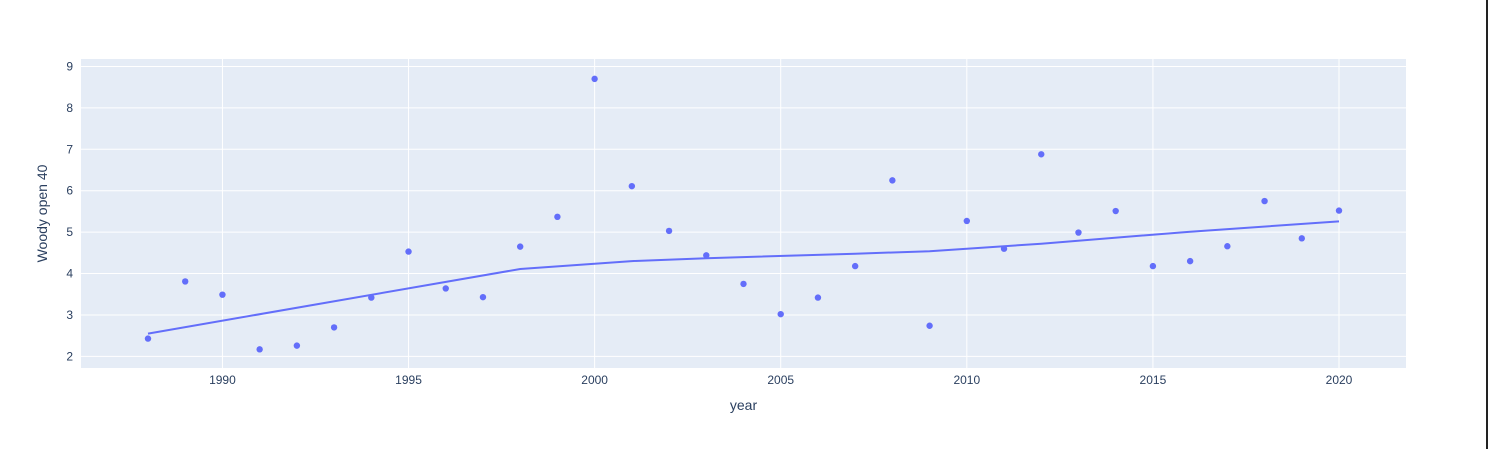 The height and width of the screenshot is (449, 1488). I want to click on y-axis-ticks: 2 3 4 5 6 7 8 9, so click(69, 211).